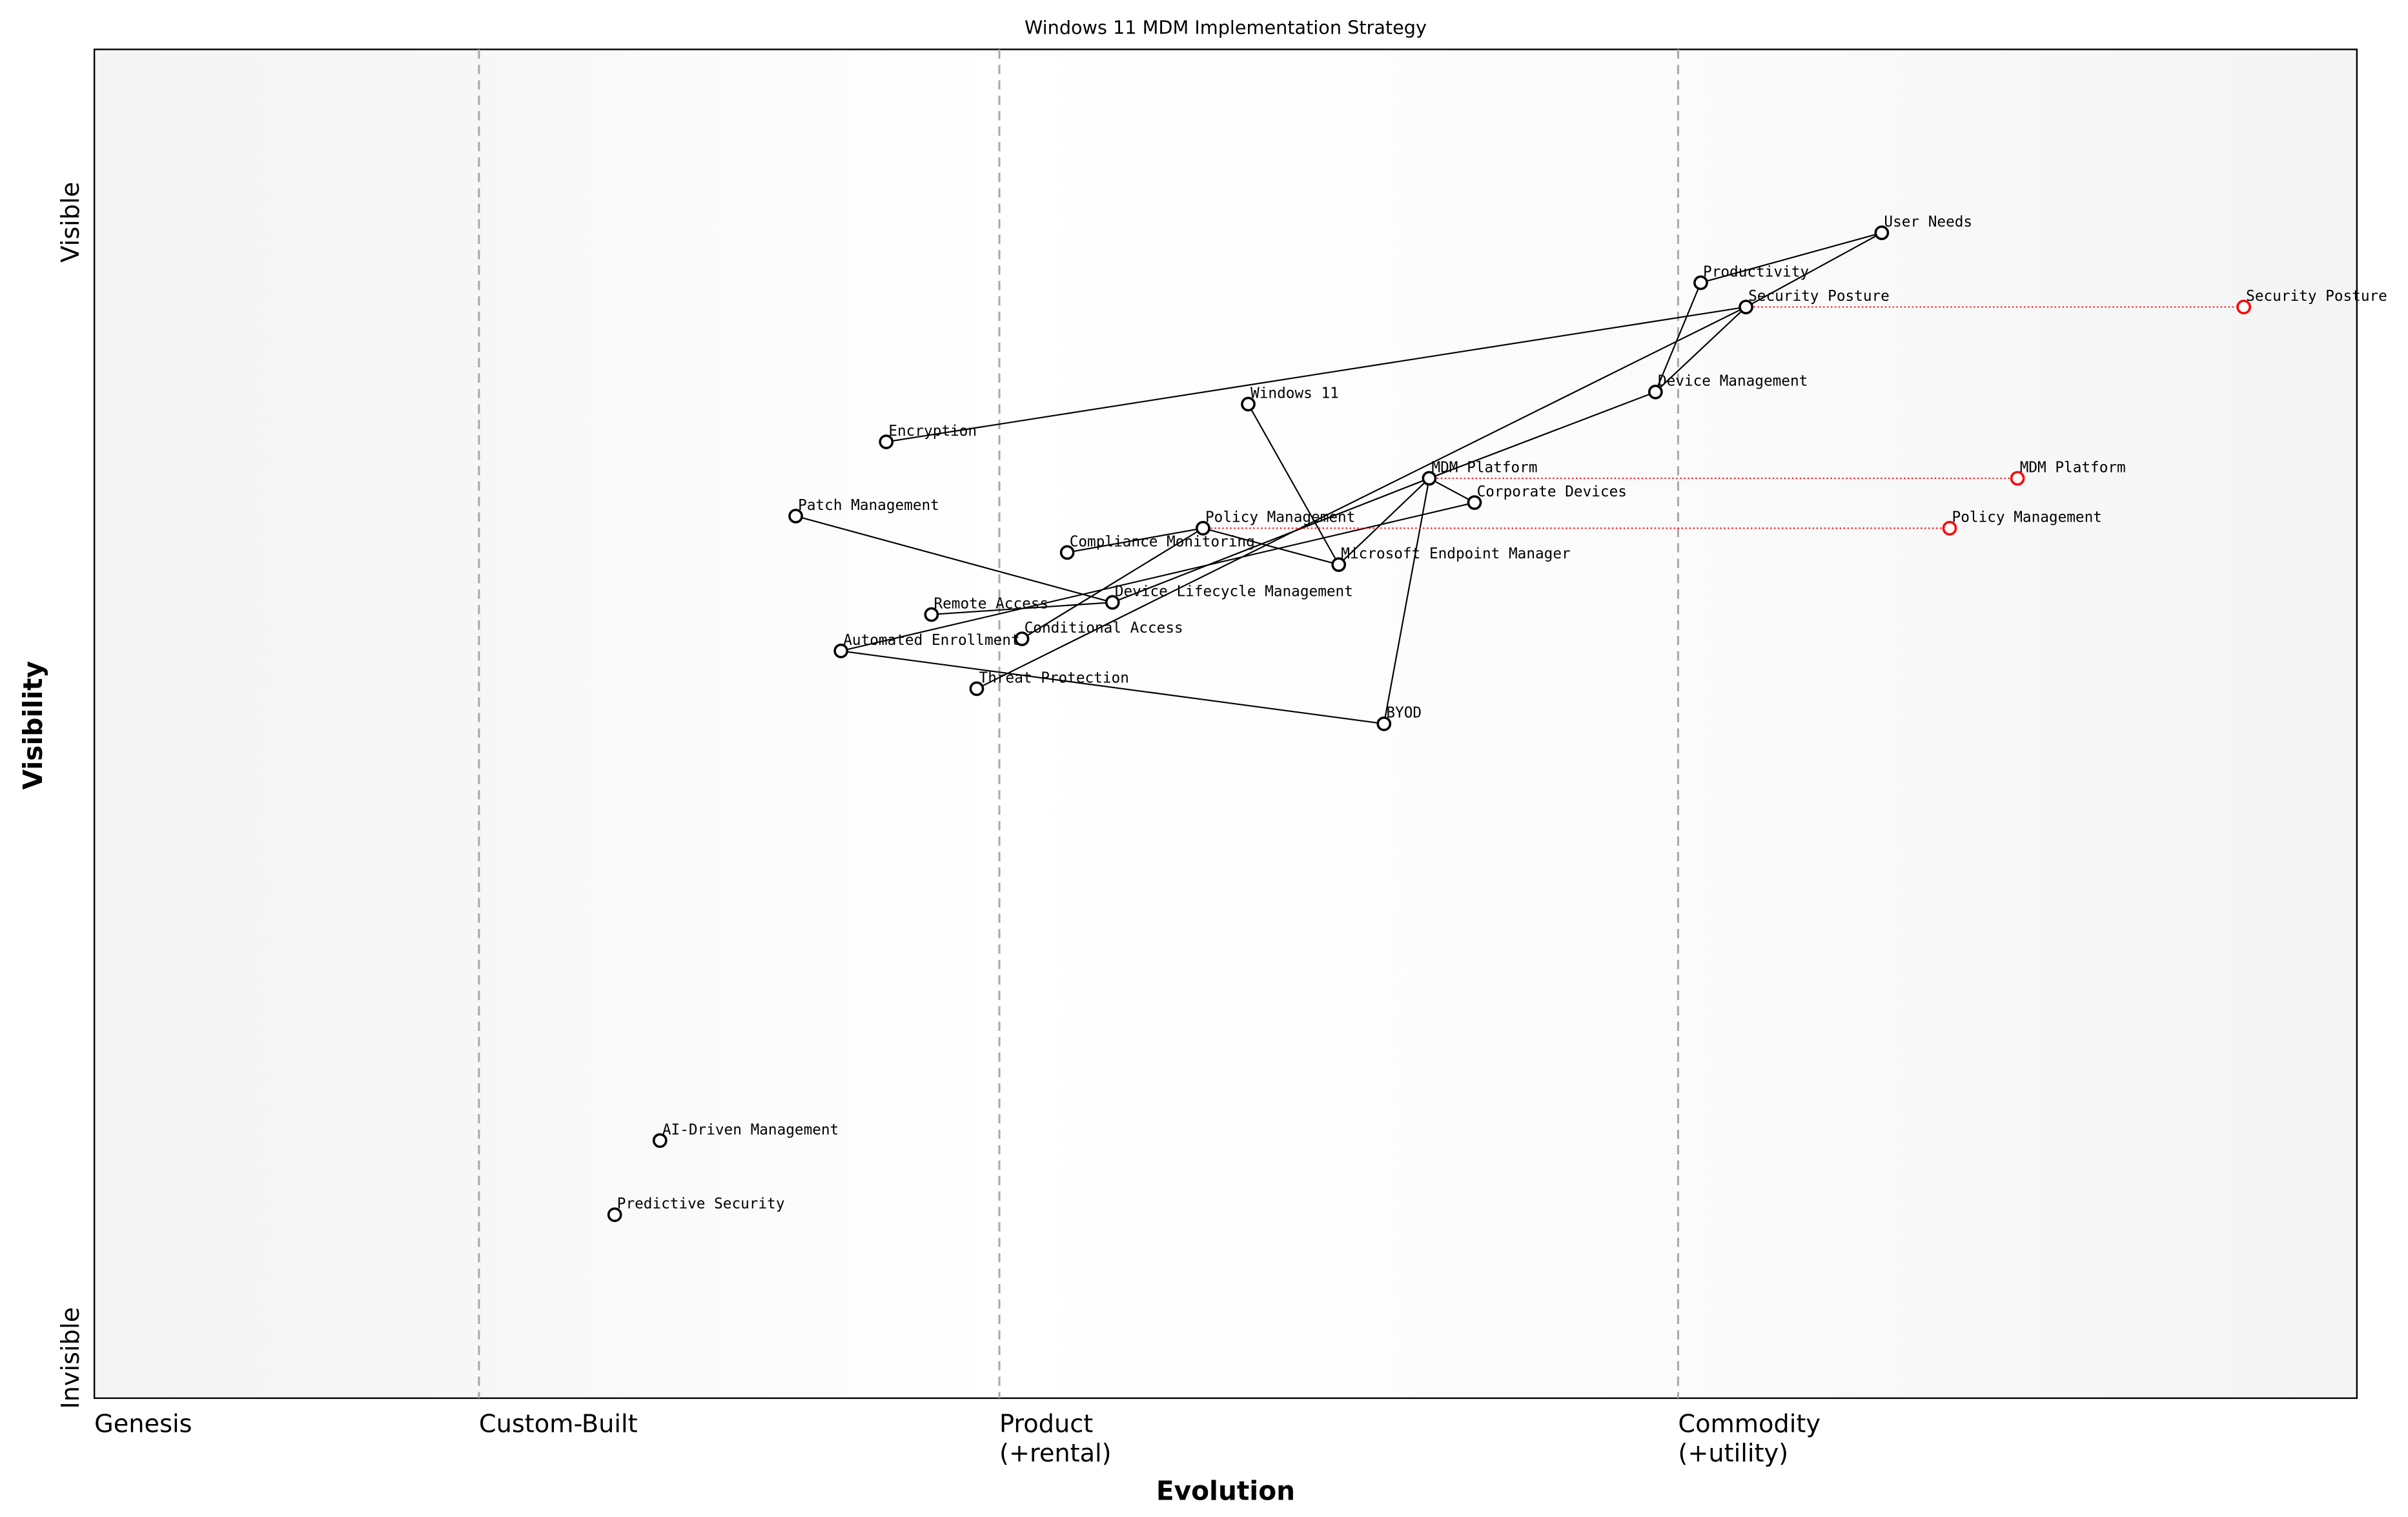 Image resolution: width=2408 pixels, height=1517 pixels. I want to click on component-label: Conditional Access, so click(1104, 628).